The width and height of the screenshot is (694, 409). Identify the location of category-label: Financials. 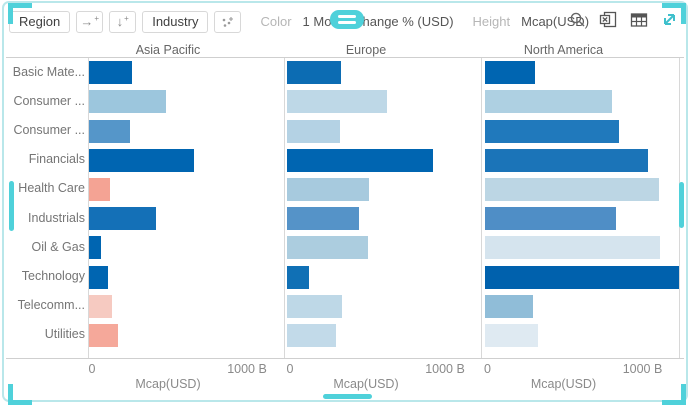
(56, 159).